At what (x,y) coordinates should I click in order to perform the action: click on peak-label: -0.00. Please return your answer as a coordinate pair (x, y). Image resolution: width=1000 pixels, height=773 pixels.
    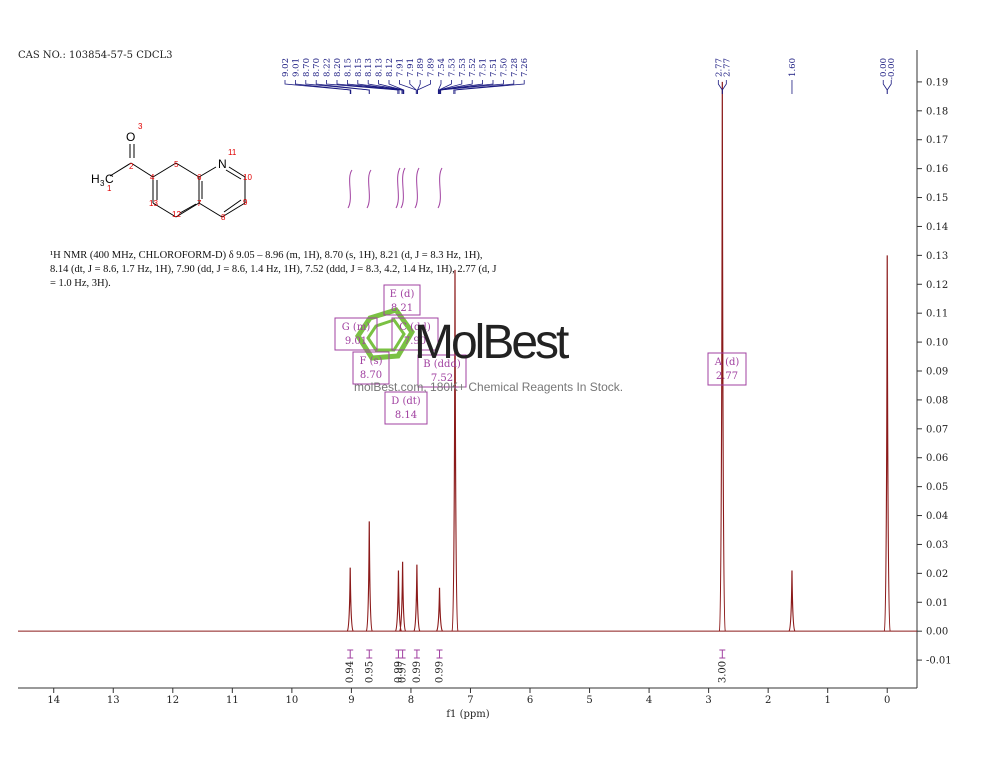
    Looking at the image, I should click on (892, 69).